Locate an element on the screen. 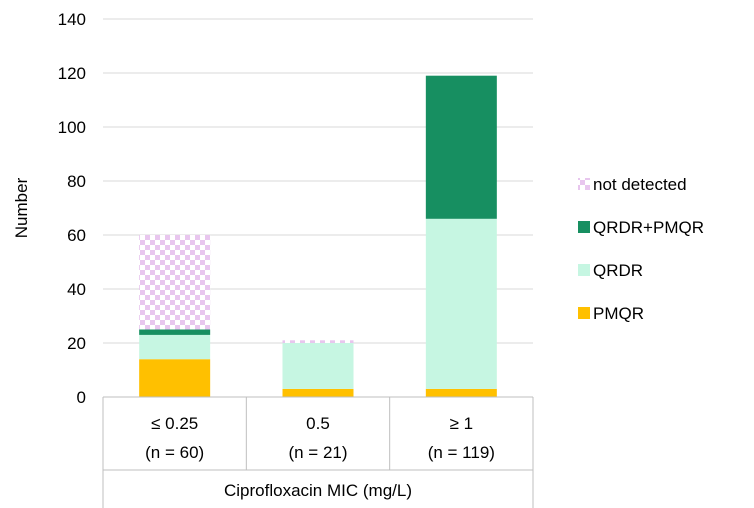 Image resolution: width=754 pixels, height=508 pixels. x-tick-sublabel: (n = 60) is located at coordinates (174, 452).